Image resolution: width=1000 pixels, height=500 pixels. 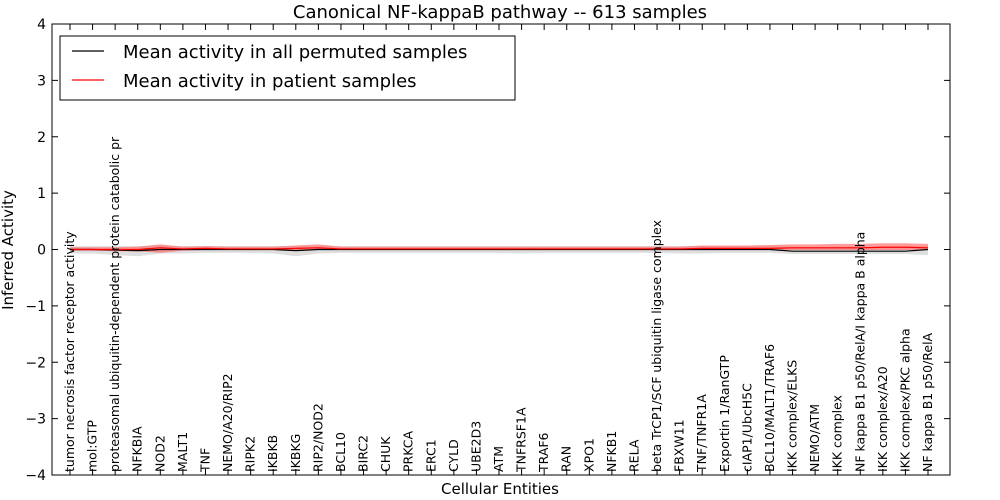 I want to click on category-label: IKBKG, so click(x=295, y=453).